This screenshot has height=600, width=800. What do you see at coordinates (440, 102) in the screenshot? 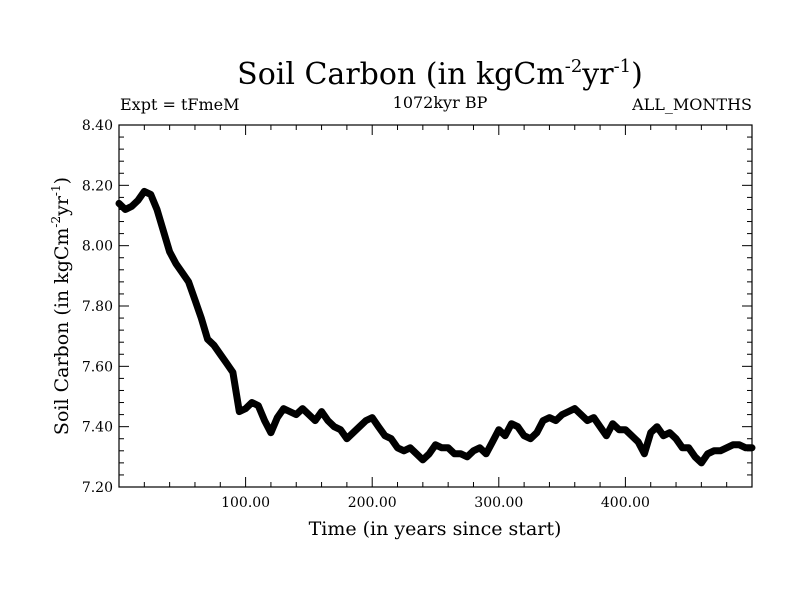
I see `chart-subtitle: 1072kyr BP` at bounding box center [440, 102].